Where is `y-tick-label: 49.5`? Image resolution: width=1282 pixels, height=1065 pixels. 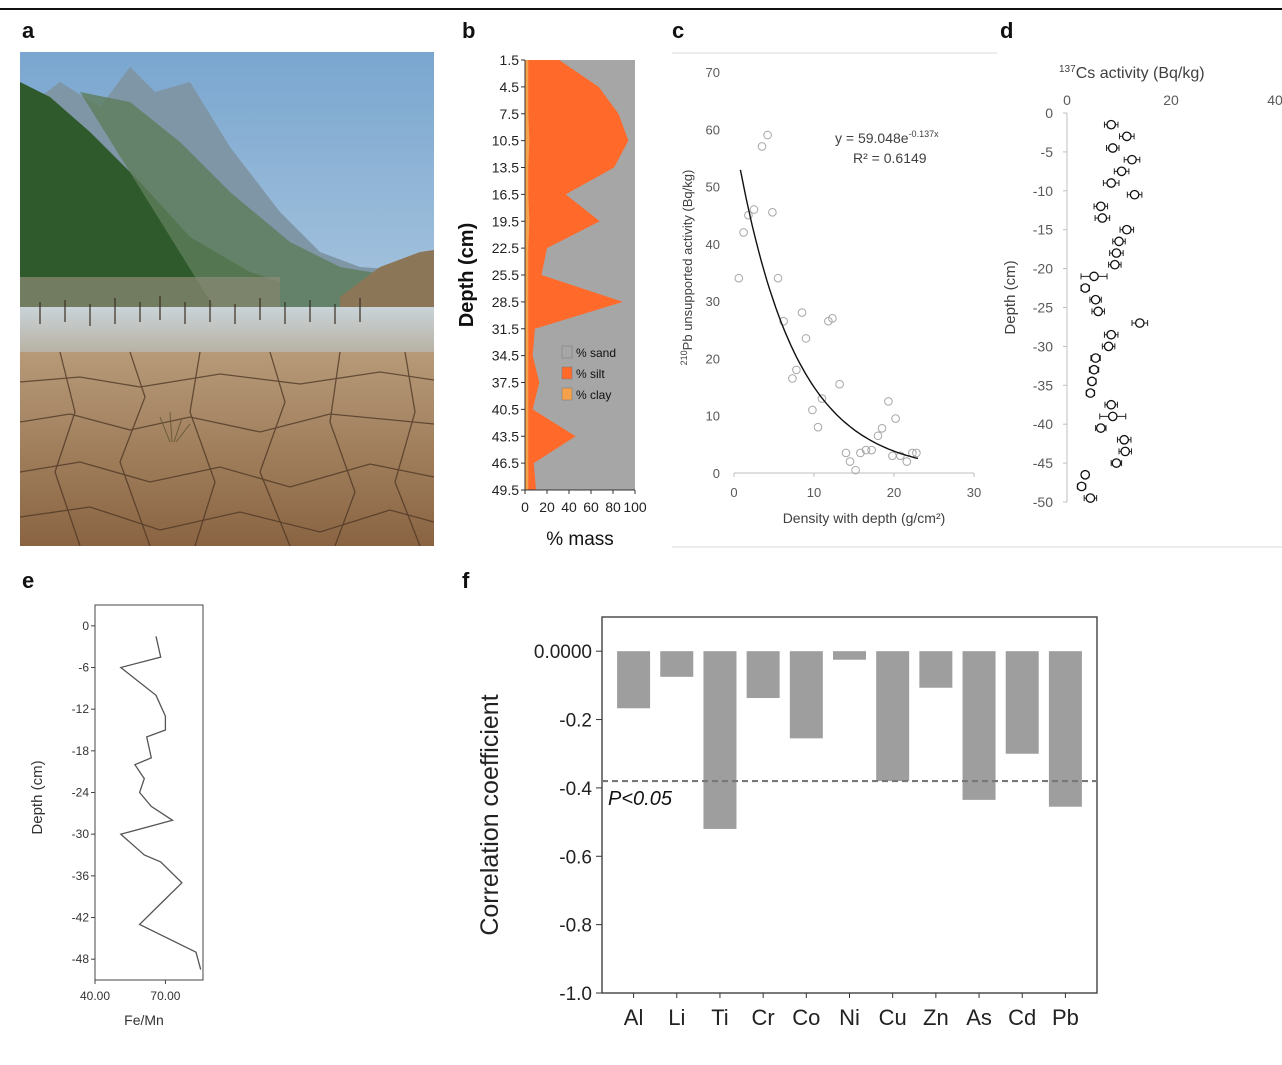 y-tick-label: 49.5 is located at coordinates (505, 490).